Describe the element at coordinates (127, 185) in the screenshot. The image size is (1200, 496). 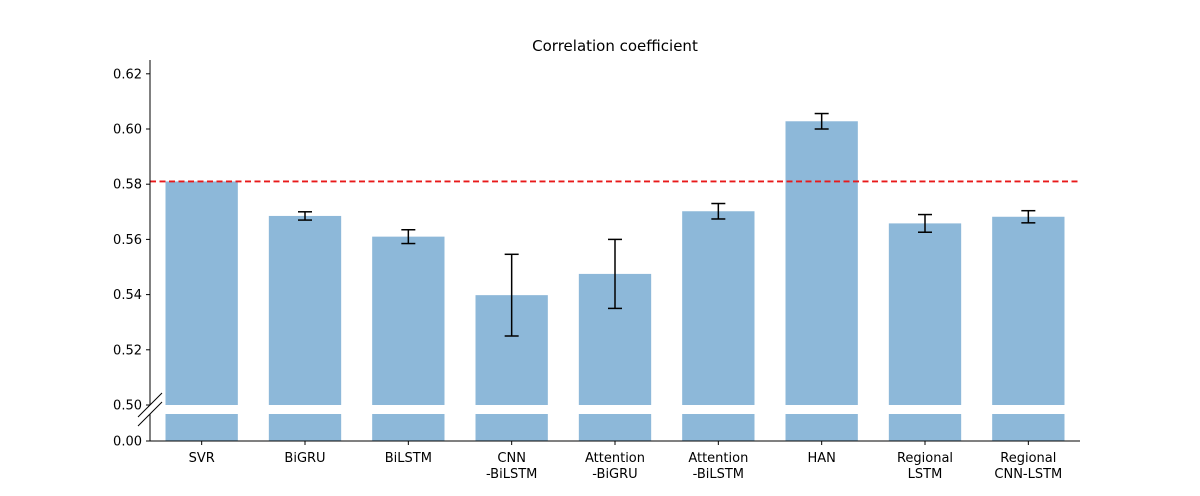
I see `y-tick-label: 0.58` at that location.